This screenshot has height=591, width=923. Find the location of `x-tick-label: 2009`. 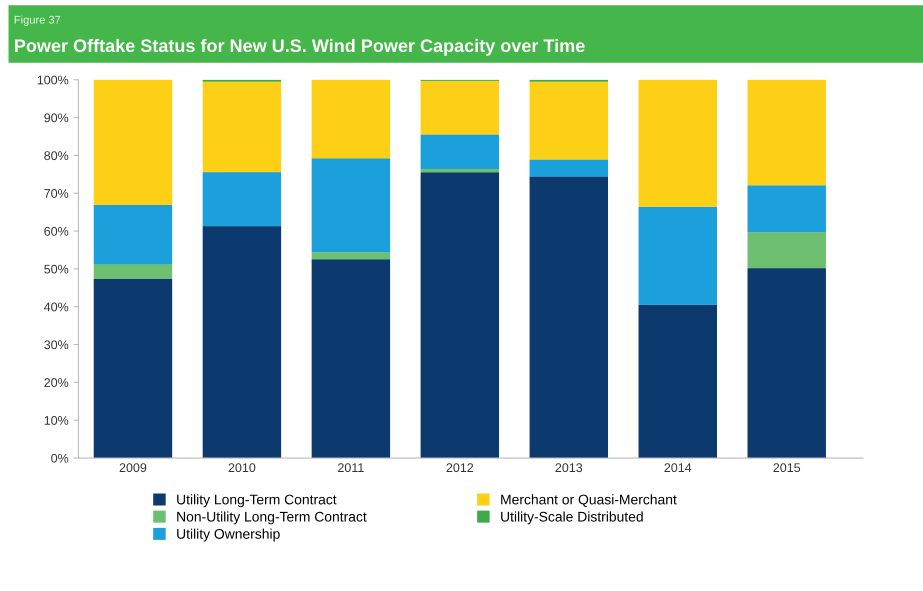

x-tick-label: 2009 is located at coordinates (133, 467).